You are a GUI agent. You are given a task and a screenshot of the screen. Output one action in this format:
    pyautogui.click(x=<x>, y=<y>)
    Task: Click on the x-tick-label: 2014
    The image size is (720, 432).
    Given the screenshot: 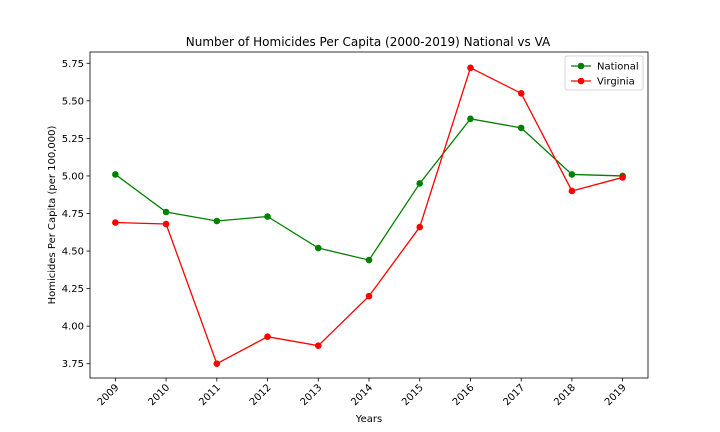 What is the action you would take?
    pyautogui.click(x=362, y=395)
    